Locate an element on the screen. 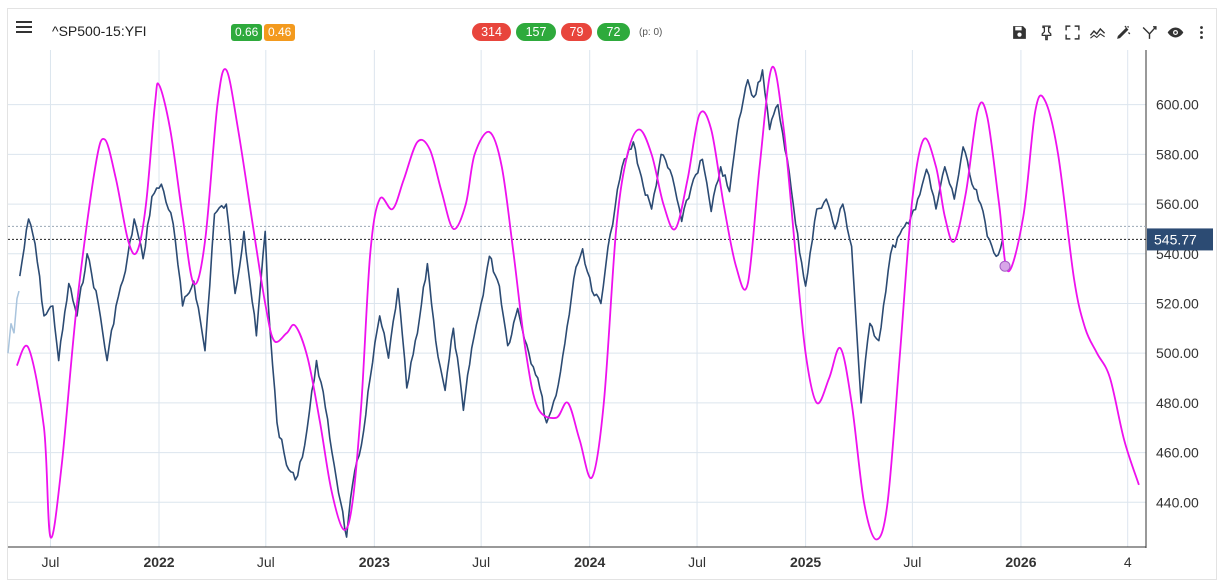  branch-icon is located at coordinates (1149, 32).